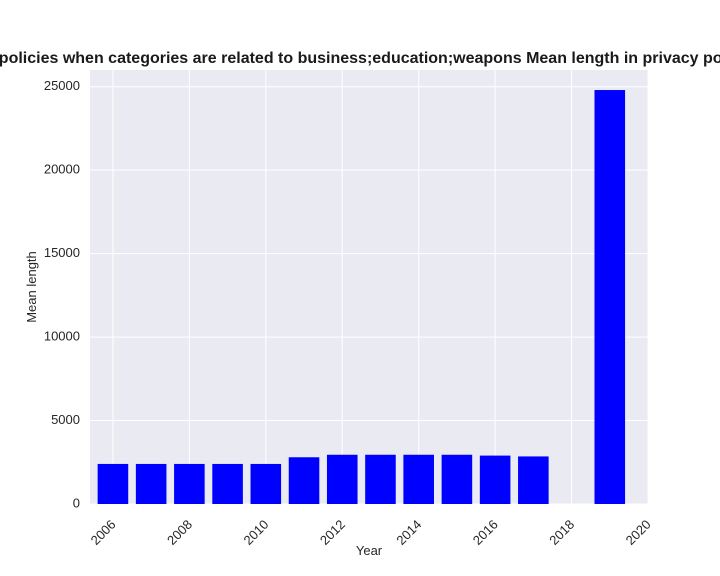 The image size is (720, 576). Describe the element at coordinates (151, 483) in the screenshot. I see `bar-2007` at that location.